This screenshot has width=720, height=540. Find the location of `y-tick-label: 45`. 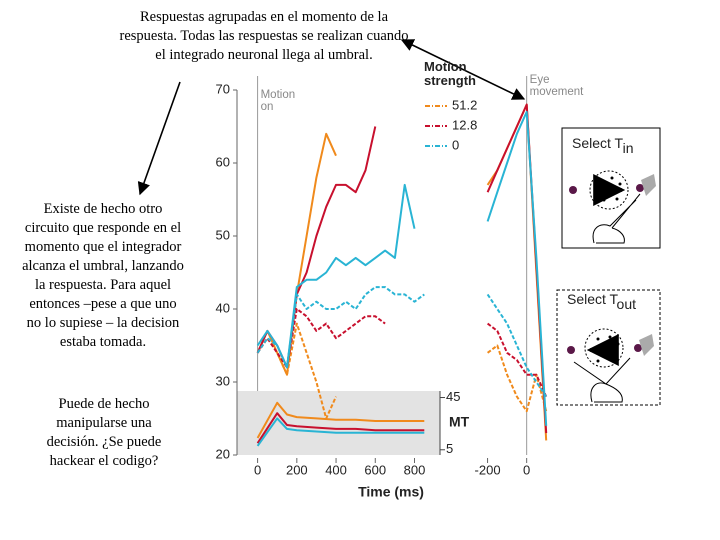

y-tick-label: 45 is located at coordinates (453, 396).